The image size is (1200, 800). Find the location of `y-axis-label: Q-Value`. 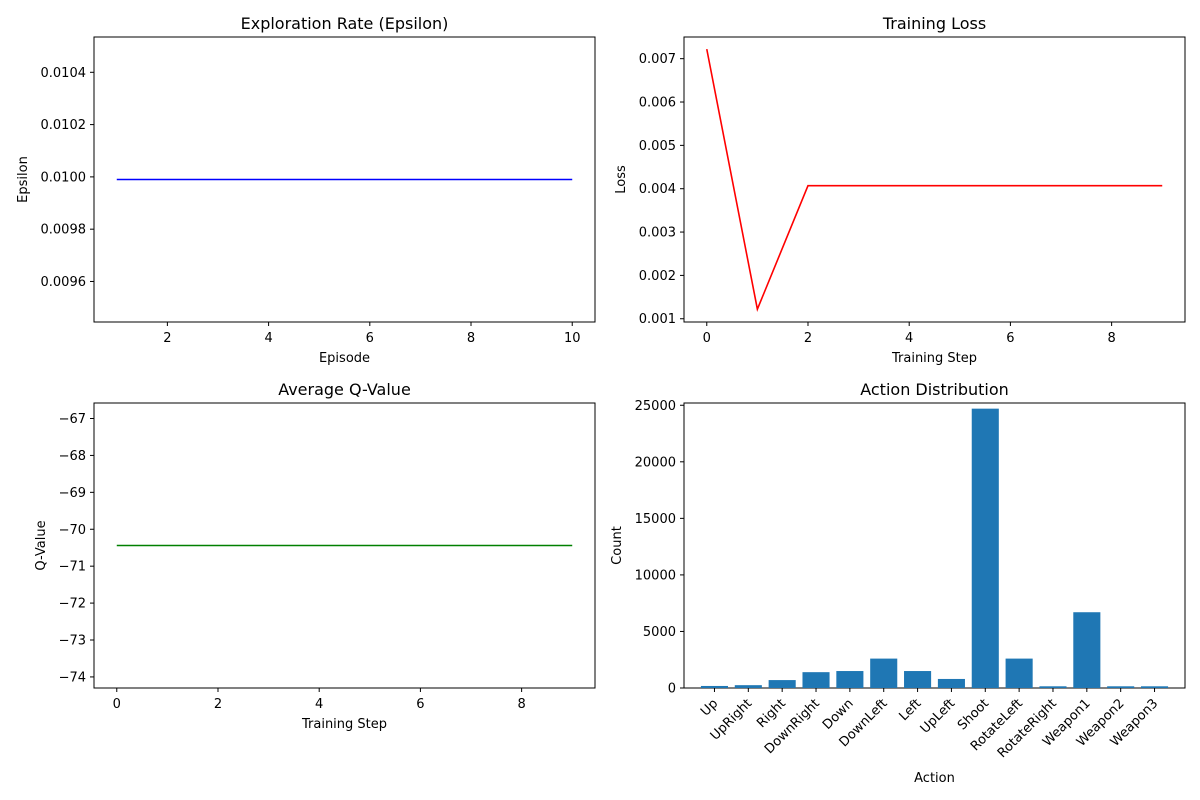

y-axis-label: Q-Value is located at coordinates (41, 545).